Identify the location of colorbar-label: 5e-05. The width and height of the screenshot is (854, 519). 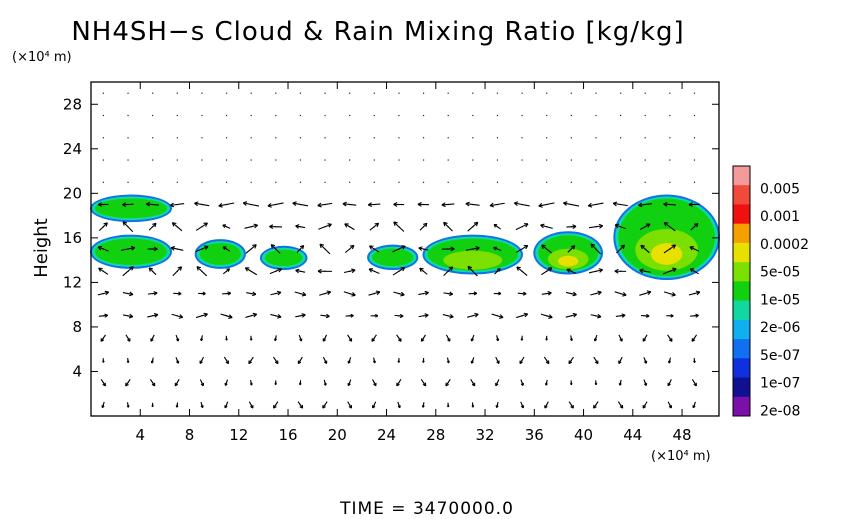
(780, 273).